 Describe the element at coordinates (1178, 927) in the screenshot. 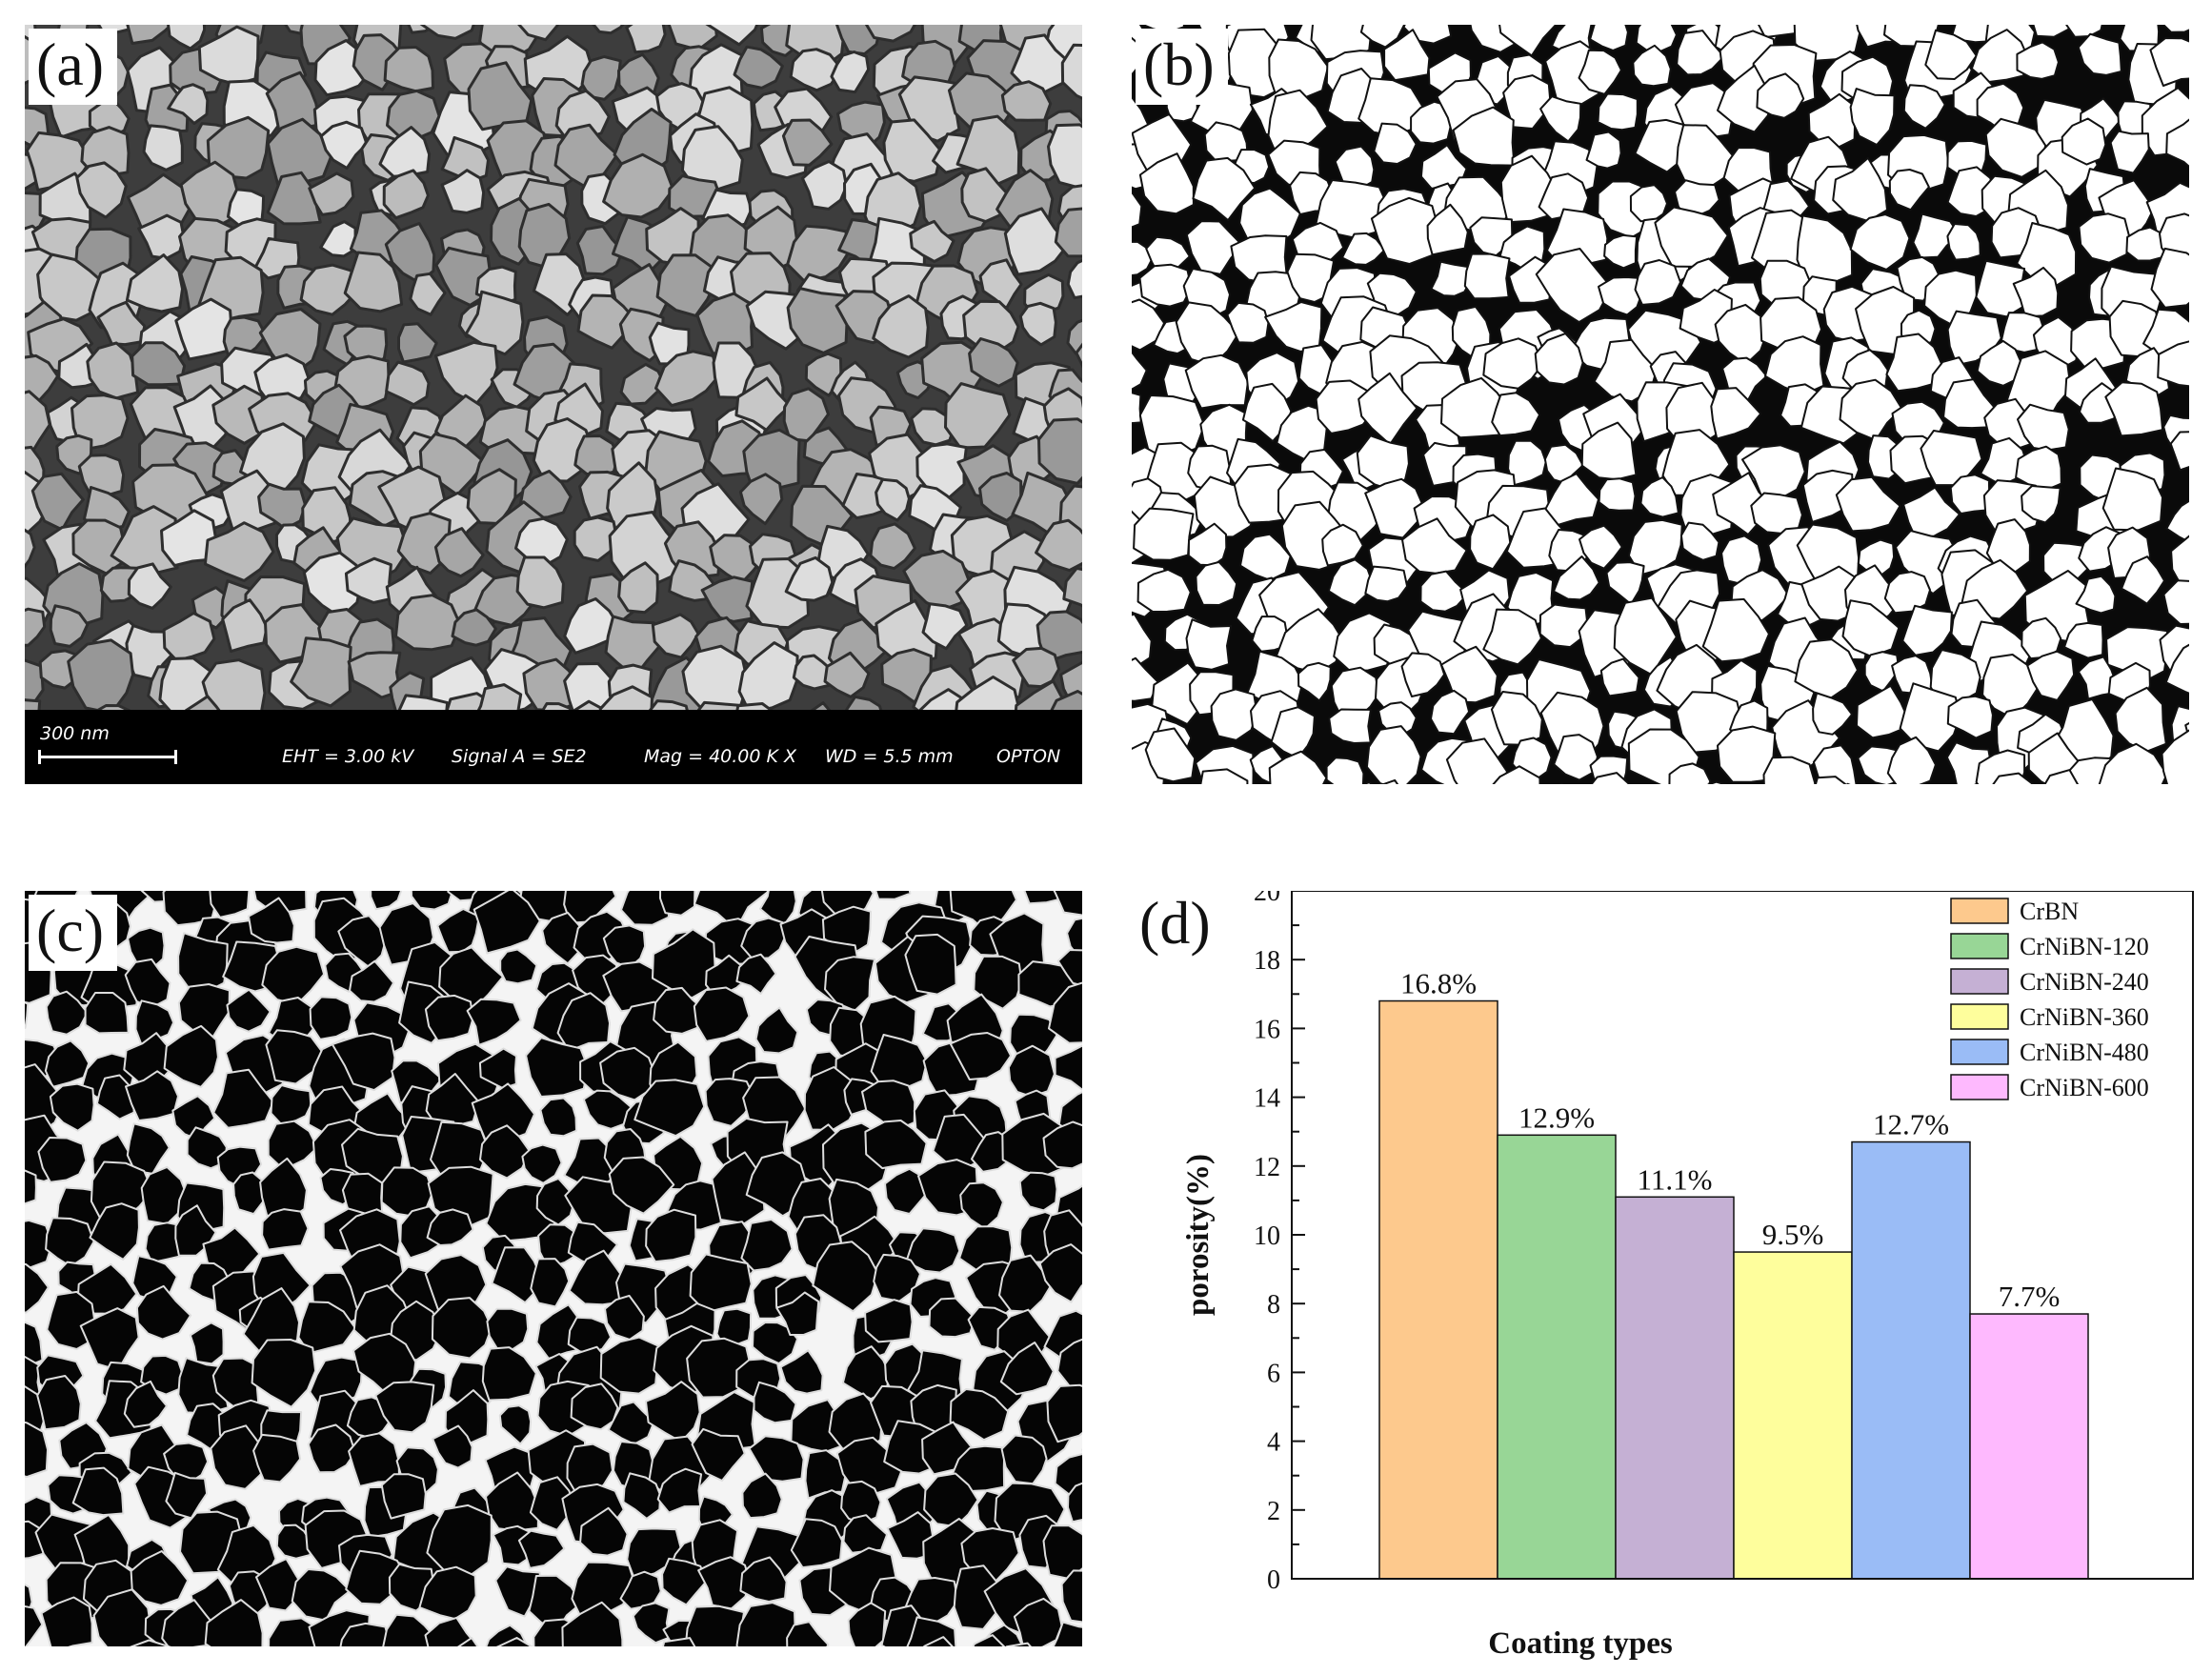

I see `panel-letter-d: (d)` at that location.